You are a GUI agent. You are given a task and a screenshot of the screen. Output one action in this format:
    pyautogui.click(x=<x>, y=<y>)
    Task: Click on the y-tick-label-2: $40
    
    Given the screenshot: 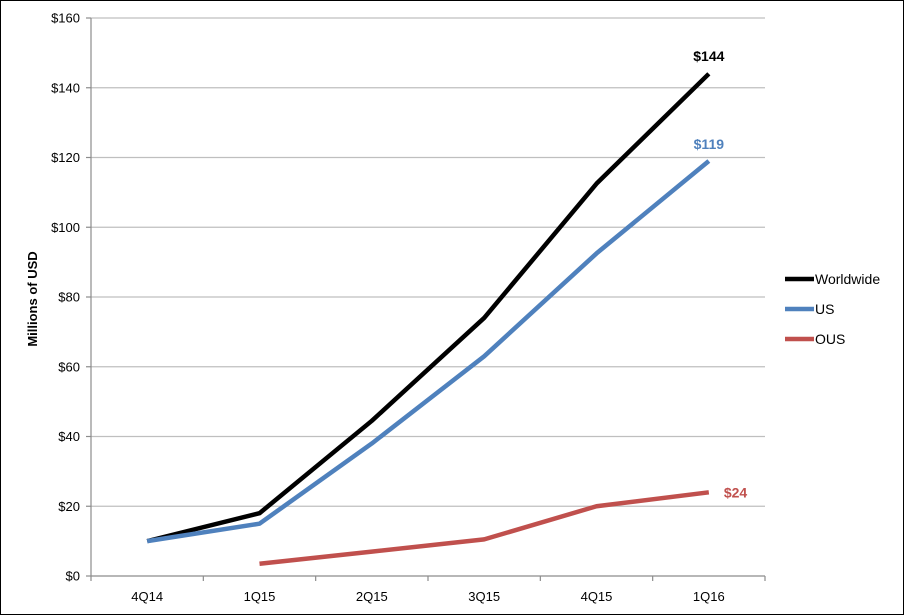 What is the action you would take?
    pyautogui.click(x=69, y=436)
    